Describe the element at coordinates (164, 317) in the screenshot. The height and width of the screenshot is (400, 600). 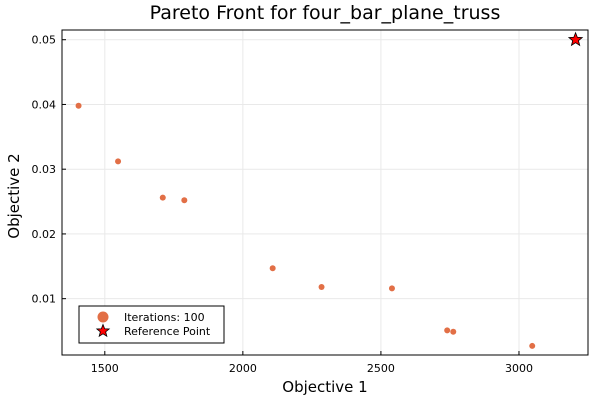
I see `legend-label-iterations: Iterations: 100` at that location.